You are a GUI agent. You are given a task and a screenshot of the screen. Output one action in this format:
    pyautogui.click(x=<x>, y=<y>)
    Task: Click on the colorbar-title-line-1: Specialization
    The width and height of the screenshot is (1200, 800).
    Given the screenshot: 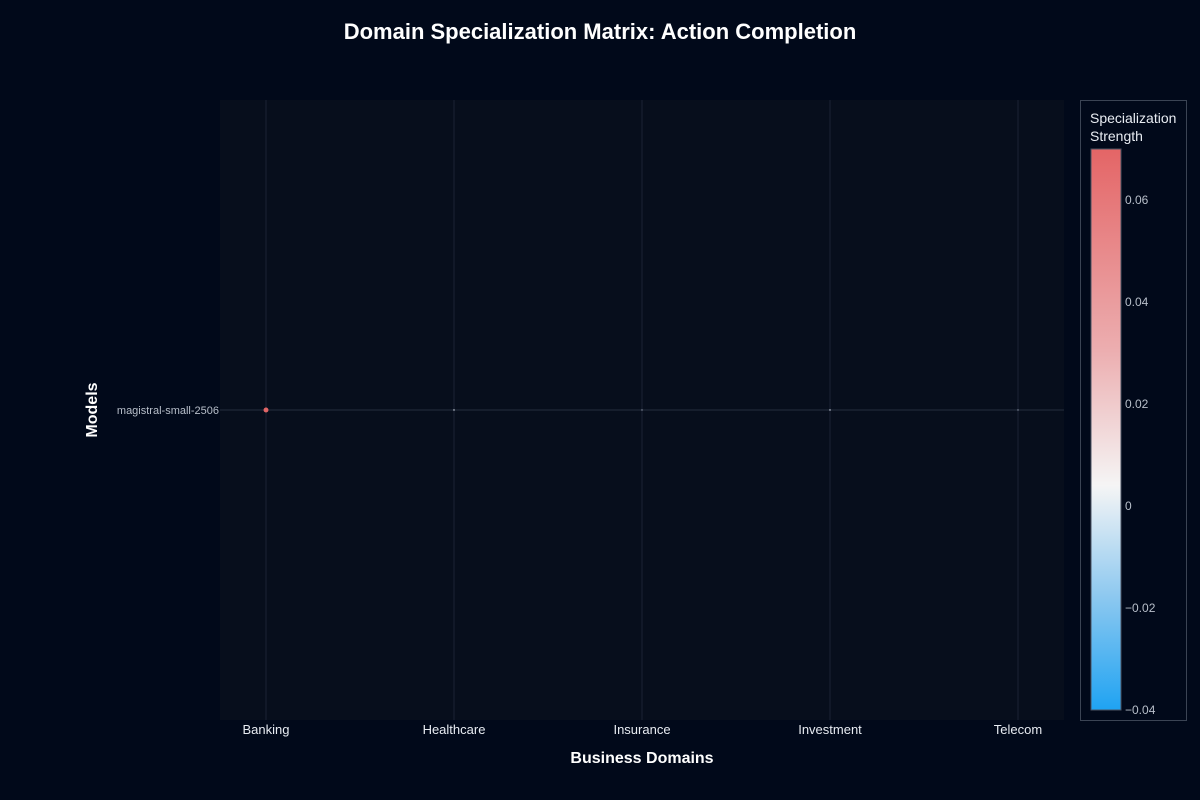 What is the action you would take?
    pyautogui.click(x=1133, y=118)
    